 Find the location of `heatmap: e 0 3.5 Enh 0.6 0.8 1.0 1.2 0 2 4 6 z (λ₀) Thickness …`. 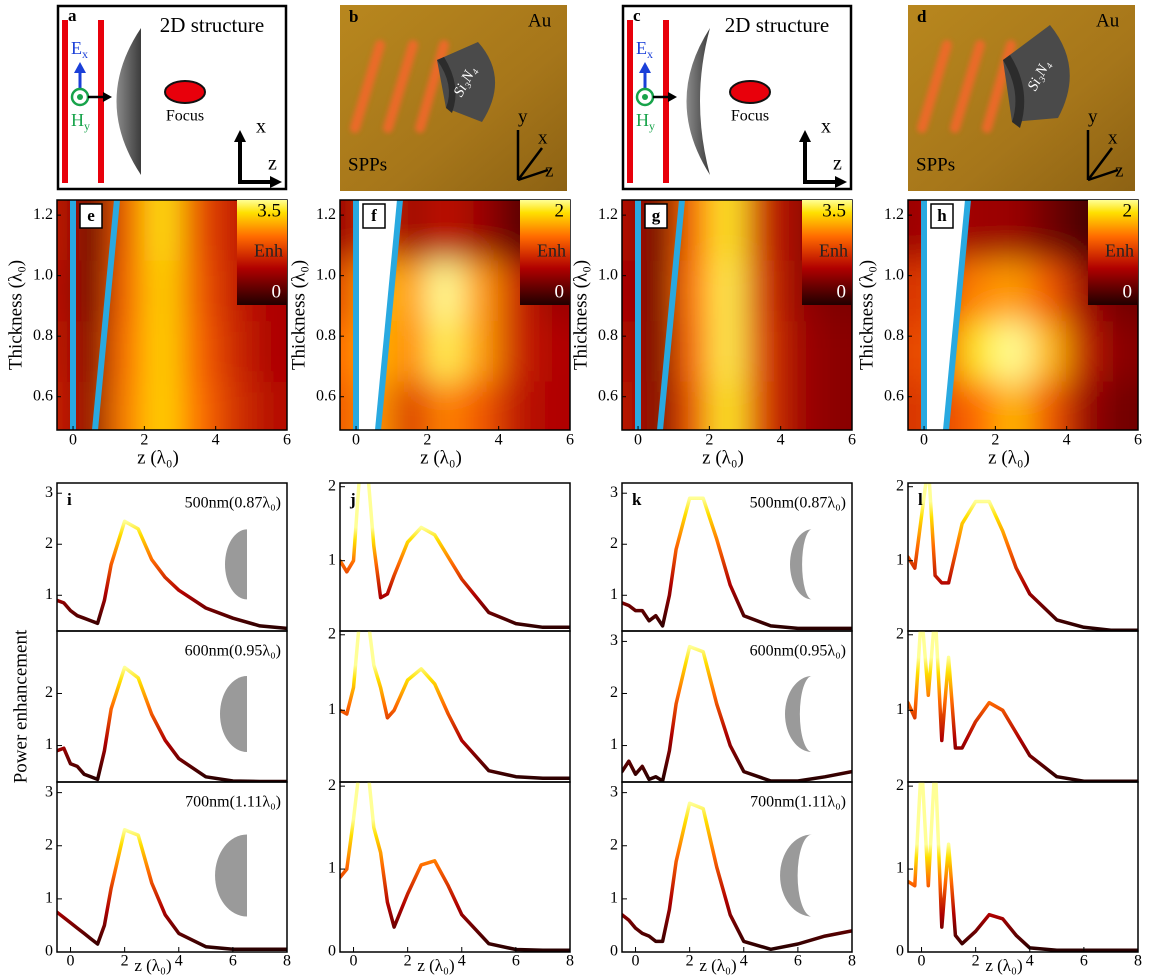

heatmap: e 0 3.5 Enh 0.6 0.8 1.0 1.2 0 2 4 6 z (λ₀) Thickness … is located at coordinates (148, 333).